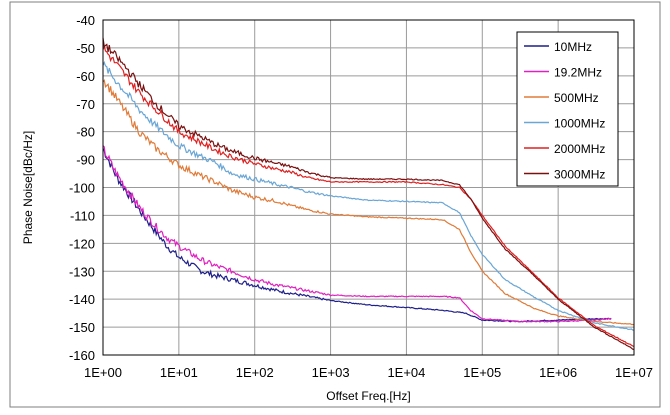  What do you see at coordinates (331, 372) in the screenshot?
I see `x-tick-label: 1E+03` at bounding box center [331, 372].